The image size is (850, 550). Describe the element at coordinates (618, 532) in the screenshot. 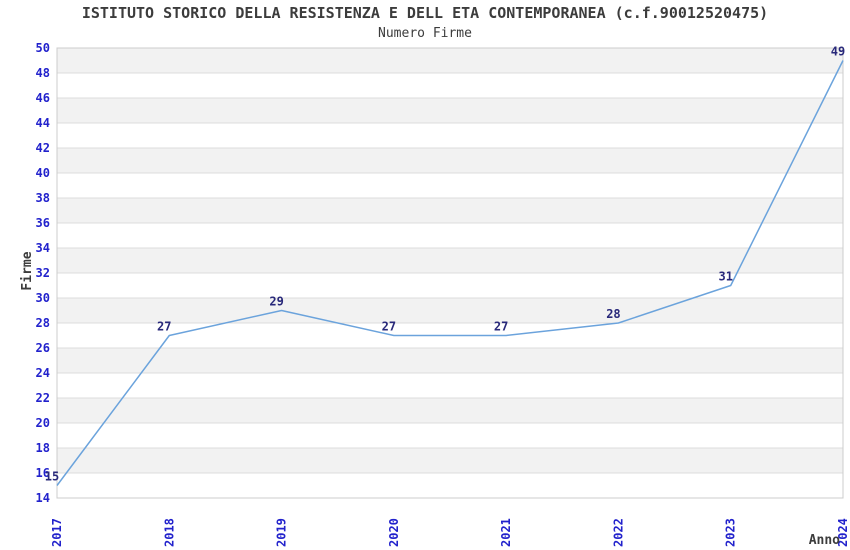

I see `x-tick-label: 2022` at that location.